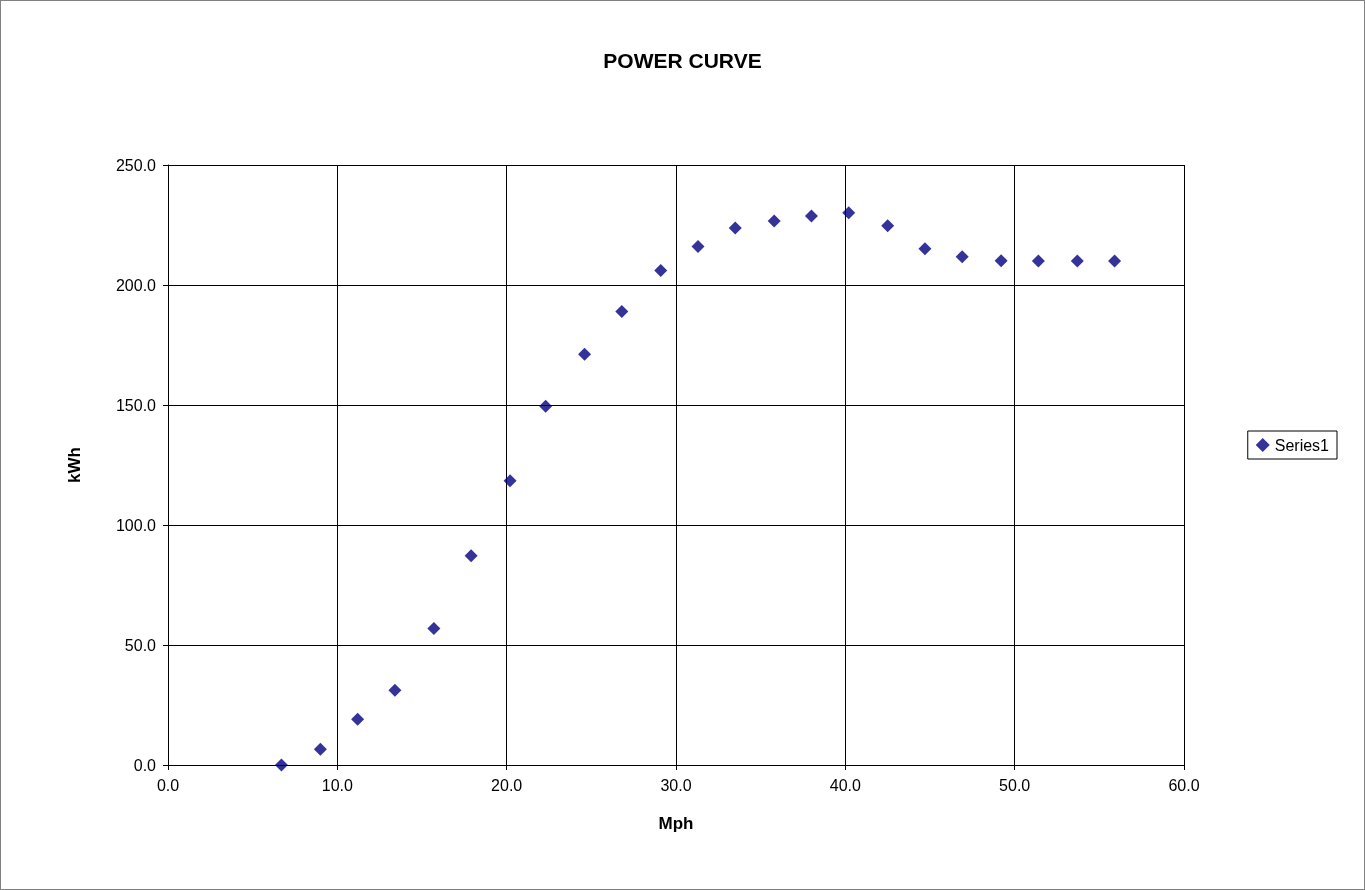 Image resolution: width=1365 pixels, height=890 pixels. What do you see at coordinates (845, 785) in the screenshot?
I see `x-tick-label: 40.0` at bounding box center [845, 785].